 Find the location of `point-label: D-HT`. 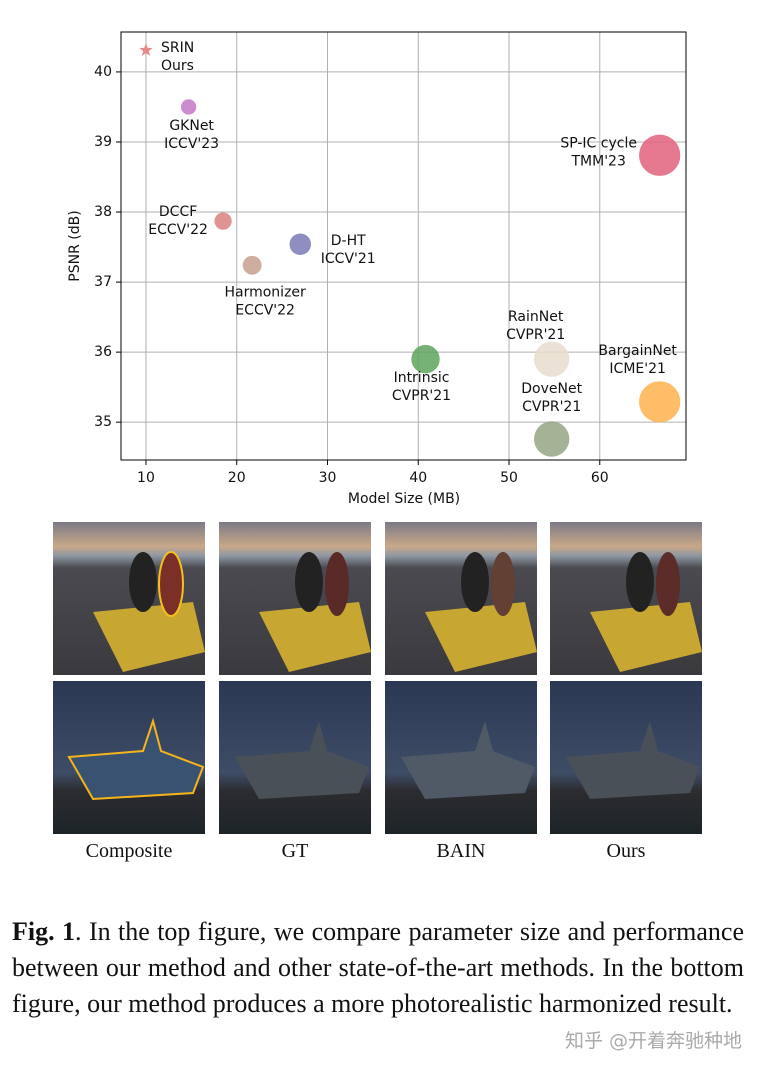

point-label: D-HT is located at coordinates (348, 241).